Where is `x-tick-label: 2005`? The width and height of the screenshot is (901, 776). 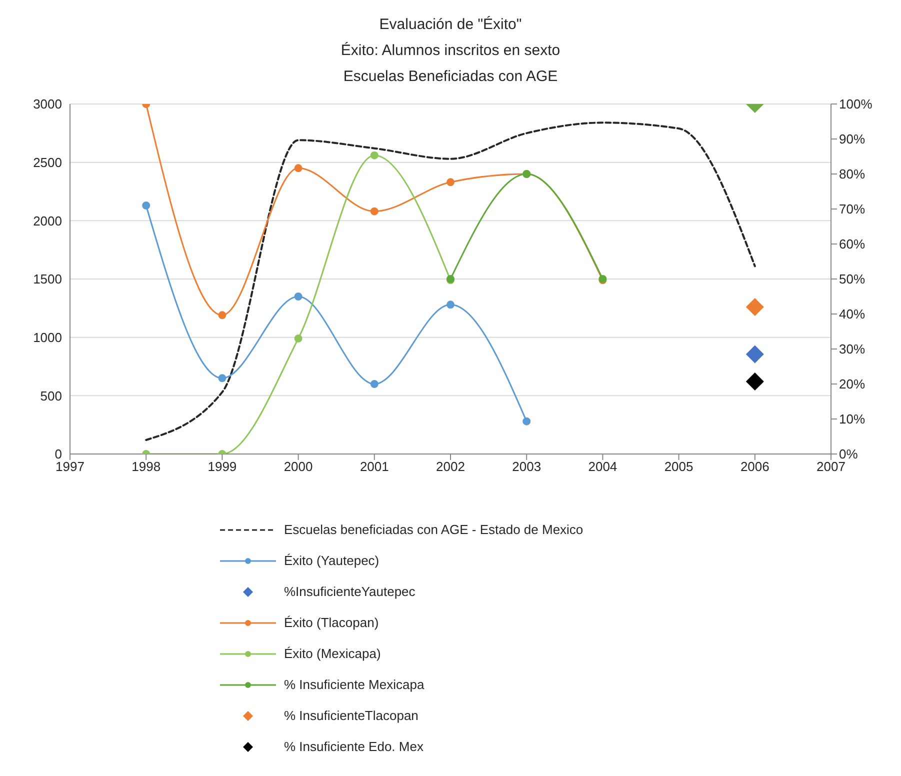
x-tick-label: 2005 is located at coordinates (679, 466).